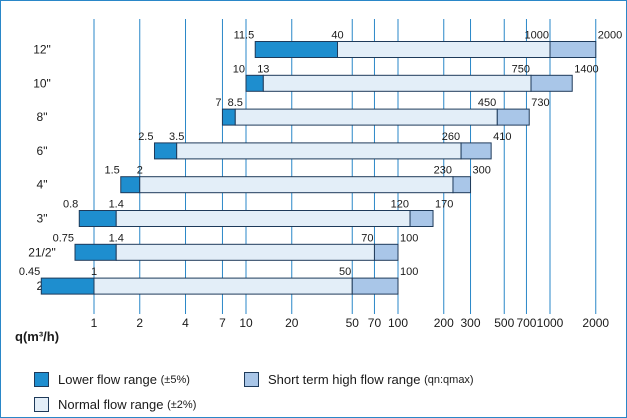 The width and height of the screenshot is (627, 418). Describe the element at coordinates (94, 272) in the screenshot. I see `data-label: 1` at that location.